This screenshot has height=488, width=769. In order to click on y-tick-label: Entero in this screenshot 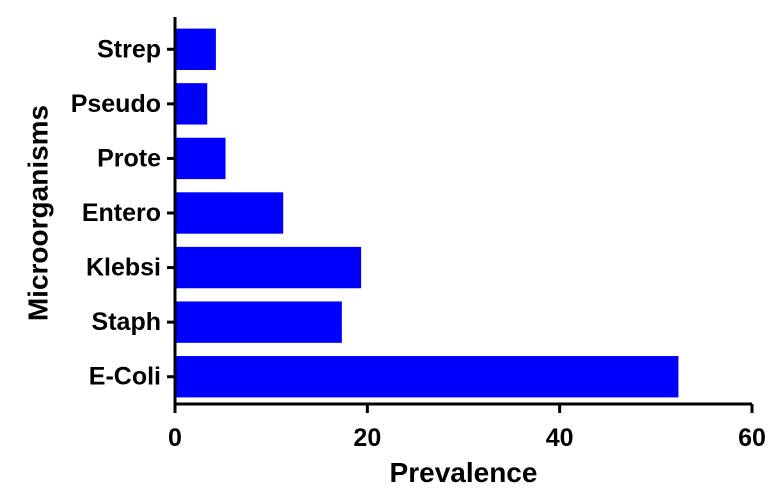, I will do `click(121, 213)`.